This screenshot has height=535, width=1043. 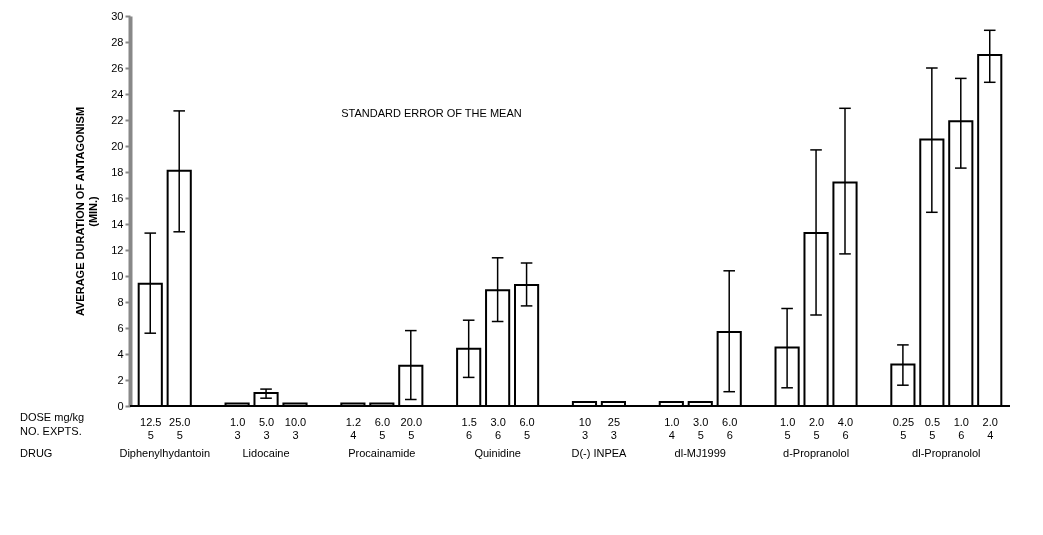 I want to click on text: D(-) INPEA, so click(x=599, y=453).